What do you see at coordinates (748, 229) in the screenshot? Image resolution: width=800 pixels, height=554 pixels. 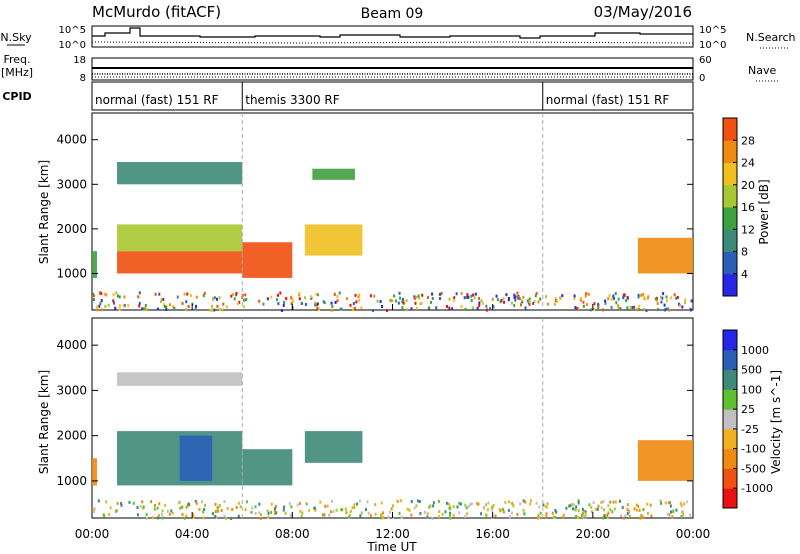 I see `colorbar-tick-label: 12` at bounding box center [748, 229].